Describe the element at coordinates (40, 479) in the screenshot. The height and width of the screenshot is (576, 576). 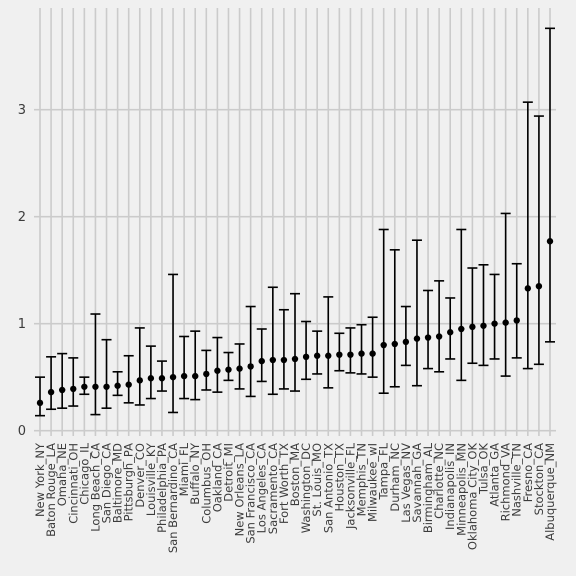
I see `x-tick-label: New York_NY` at that location.